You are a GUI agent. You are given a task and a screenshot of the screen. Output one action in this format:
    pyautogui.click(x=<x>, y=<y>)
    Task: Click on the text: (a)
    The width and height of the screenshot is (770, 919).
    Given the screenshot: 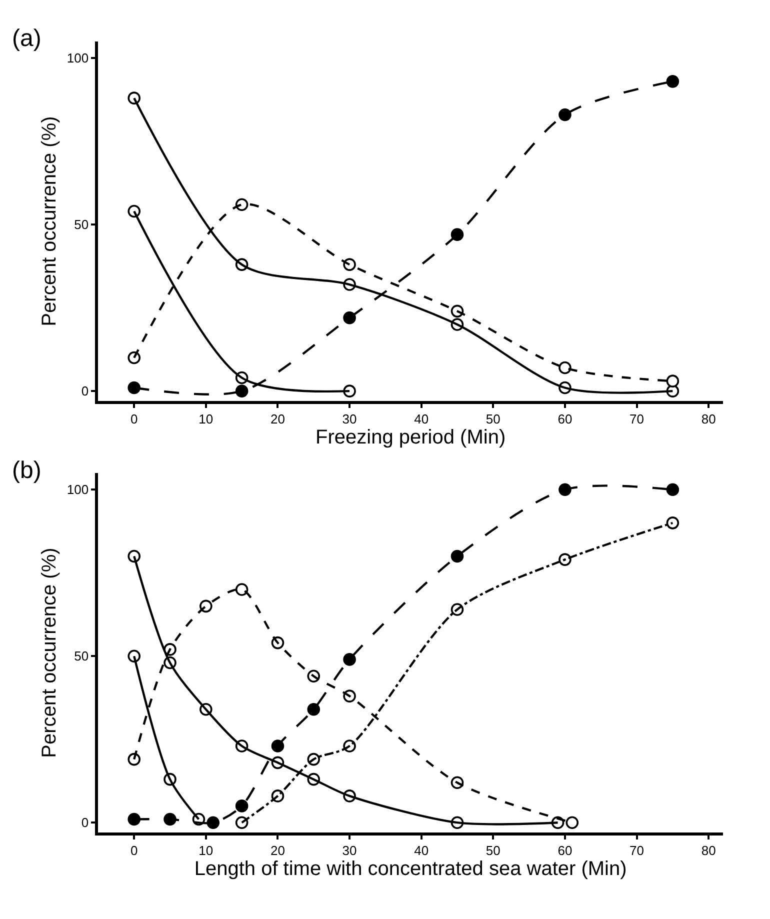 What is the action you would take?
    pyautogui.click(x=27, y=38)
    